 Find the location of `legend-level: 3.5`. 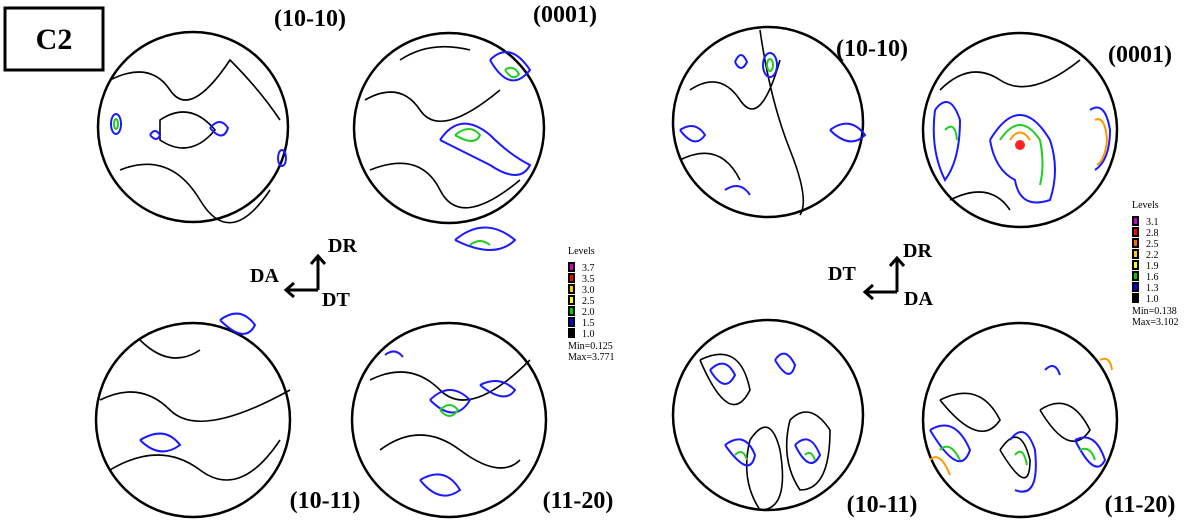

legend-level: 3.5 is located at coordinates (588, 279).